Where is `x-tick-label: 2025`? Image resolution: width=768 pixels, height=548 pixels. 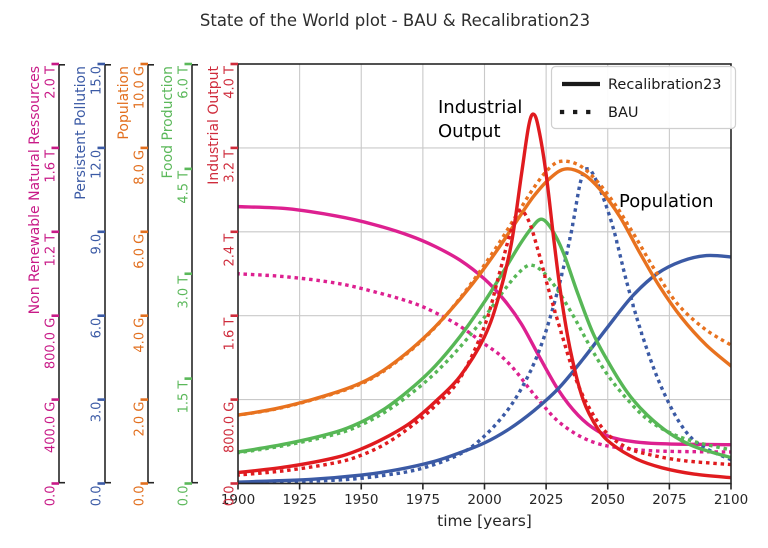
x-tick-label: 2025 is located at coordinates (546, 500).